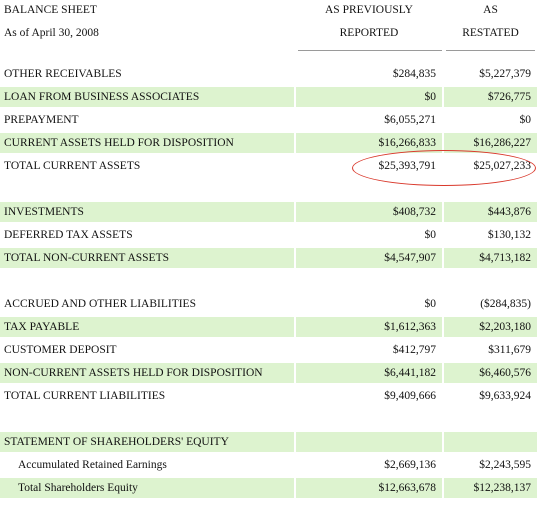 Image resolution: width=537 pixels, height=505 pixels. What do you see at coordinates (490, 442) in the screenshot?
I see `restated-value` at bounding box center [490, 442].